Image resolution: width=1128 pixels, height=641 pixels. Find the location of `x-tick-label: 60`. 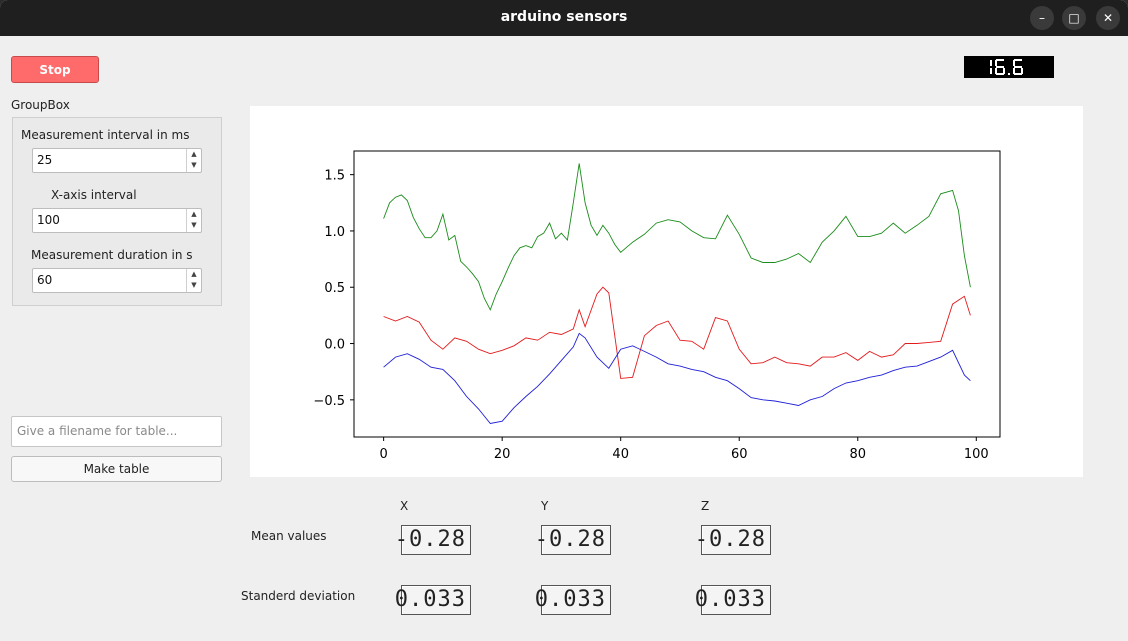

x-tick-label: 60 is located at coordinates (739, 454).